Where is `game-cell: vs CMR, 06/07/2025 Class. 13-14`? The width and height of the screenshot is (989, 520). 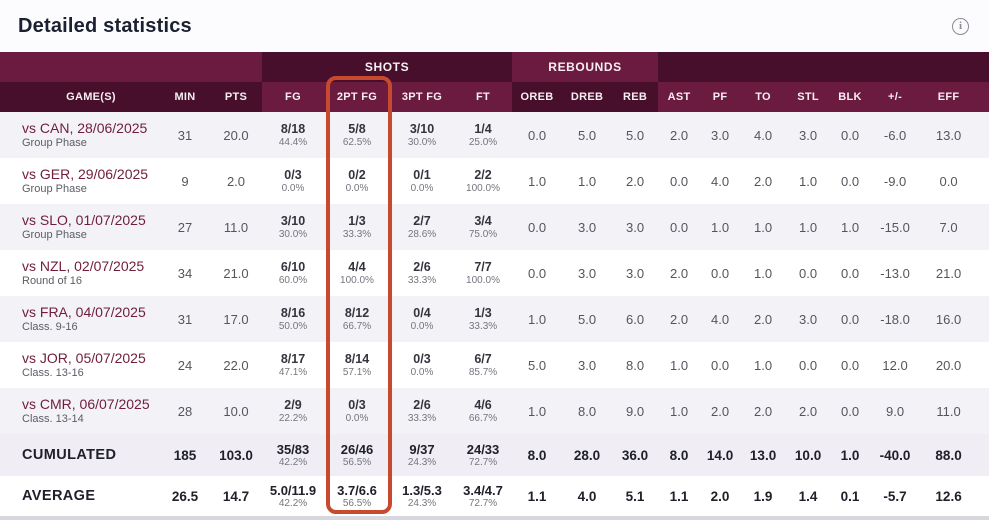 game-cell: vs CMR, 06/07/2025 Class. 13-14 is located at coordinates (80, 411).